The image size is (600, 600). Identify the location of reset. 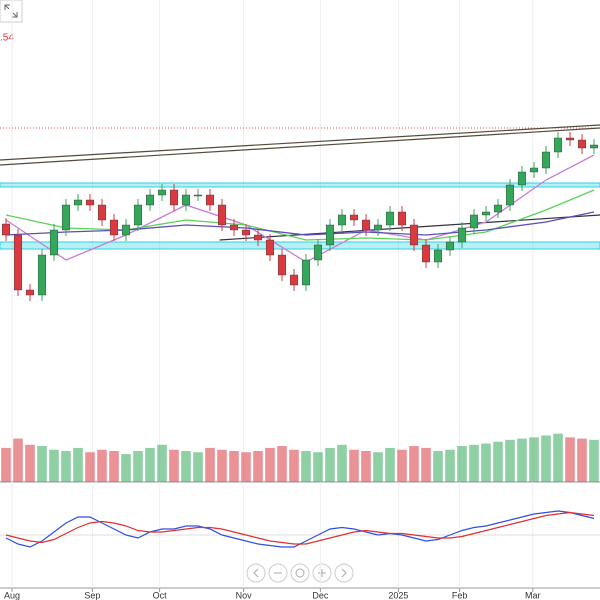
(300, 573).